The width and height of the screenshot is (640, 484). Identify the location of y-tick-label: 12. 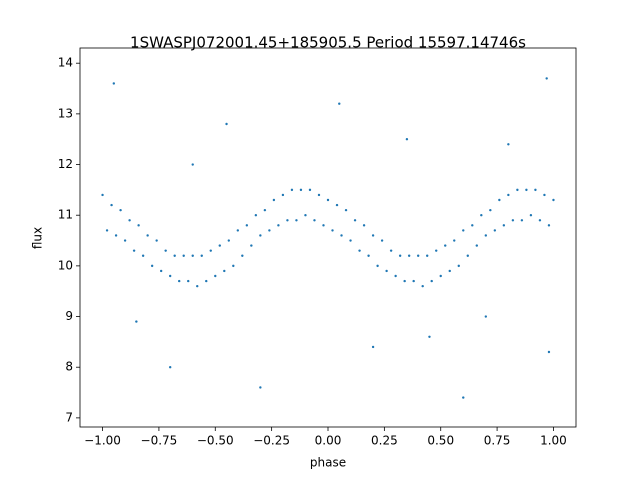
(65, 164).